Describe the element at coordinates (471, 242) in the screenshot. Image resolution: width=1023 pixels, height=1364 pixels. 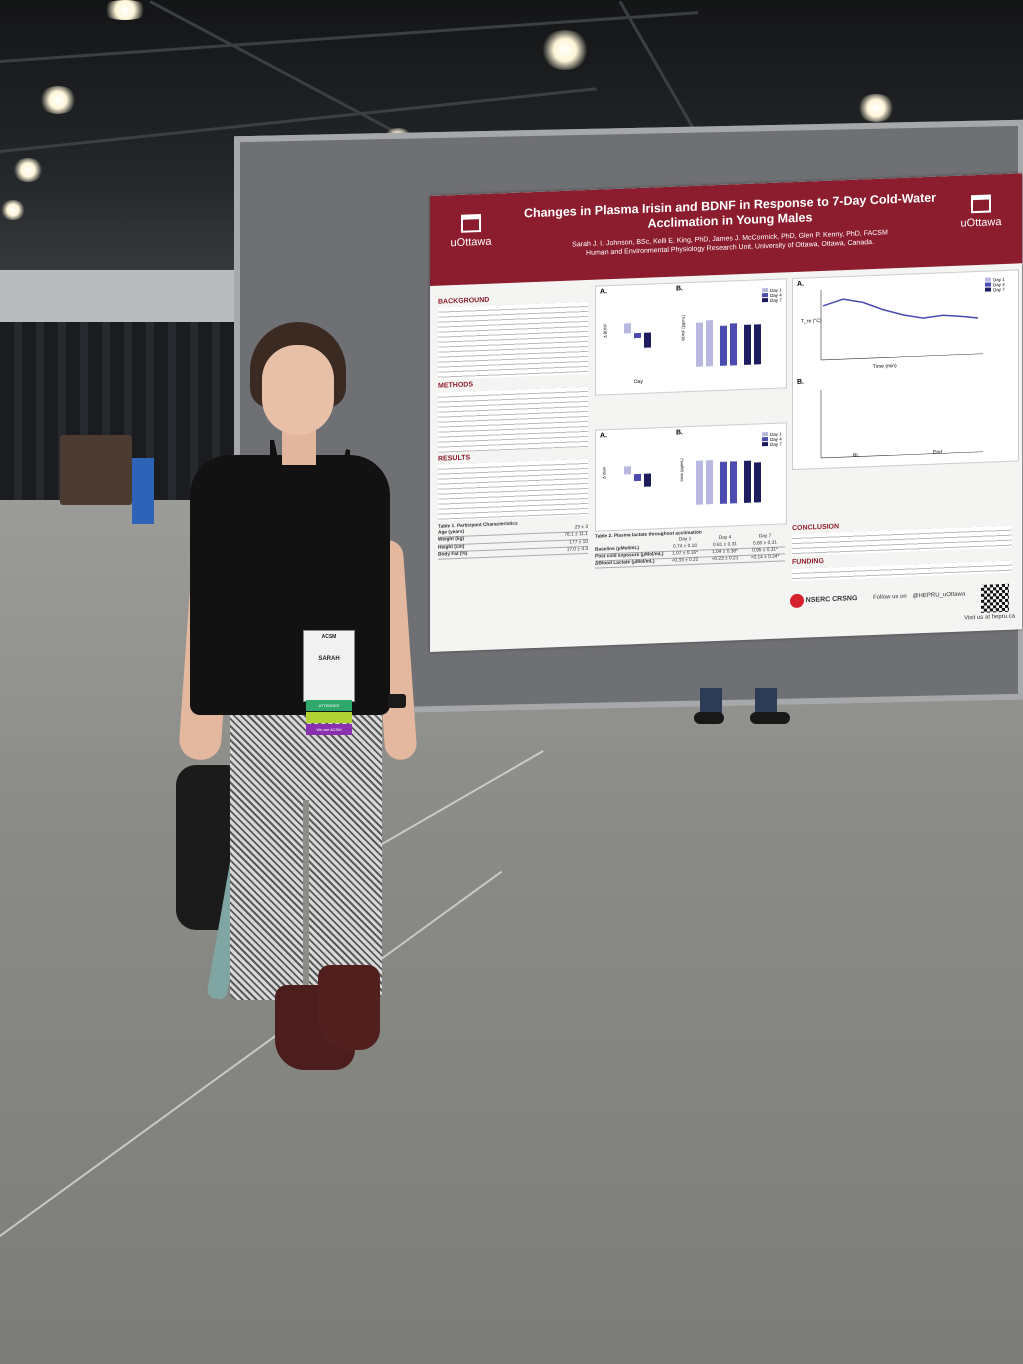
I see `logo-left-text: uOttawa` at that location.